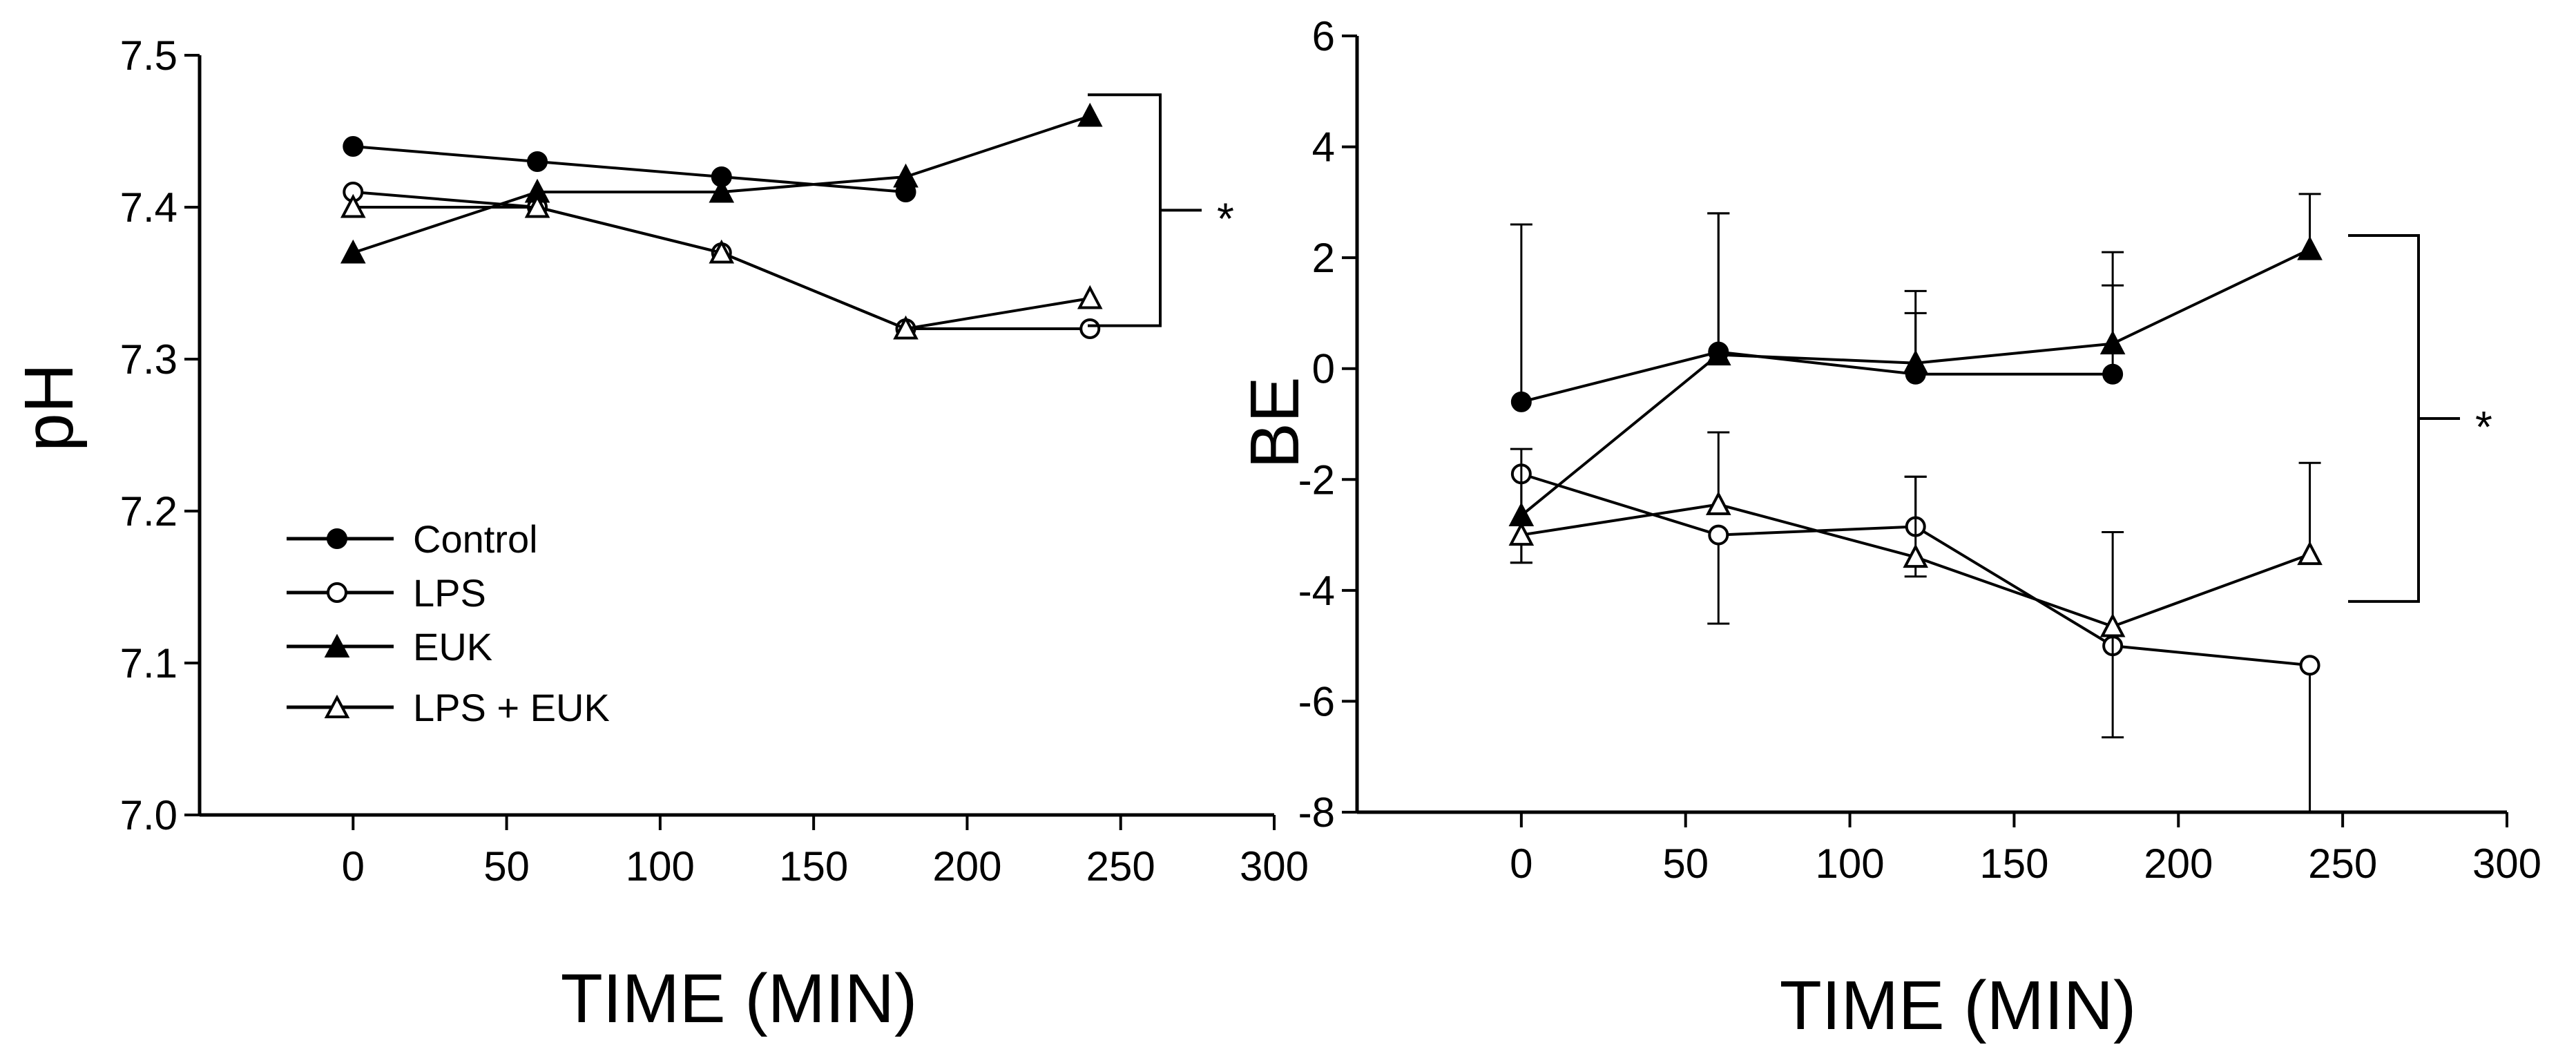 The width and height of the screenshot is (2576, 1047). What do you see at coordinates (412, 539) in the screenshot?
I see `legend-entry-control: Control` at bounding box center [412, 539].